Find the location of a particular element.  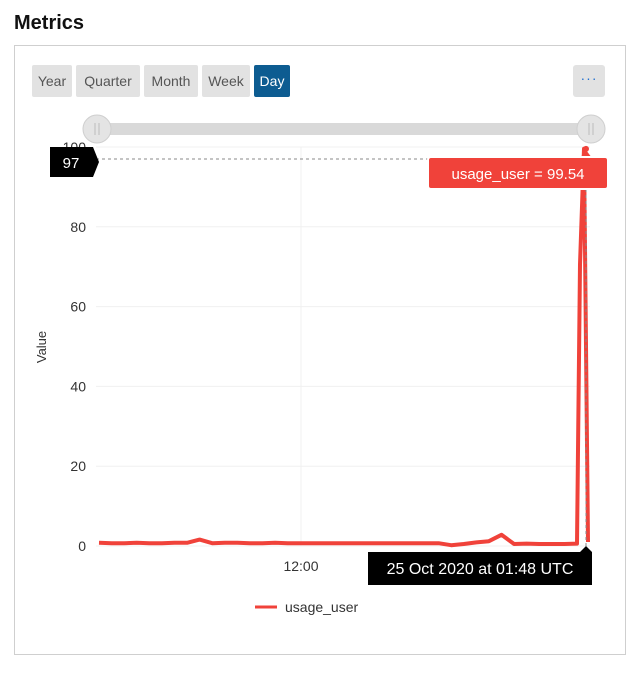

x-tick-label: 12:00 is located at coordinates (300, 566).